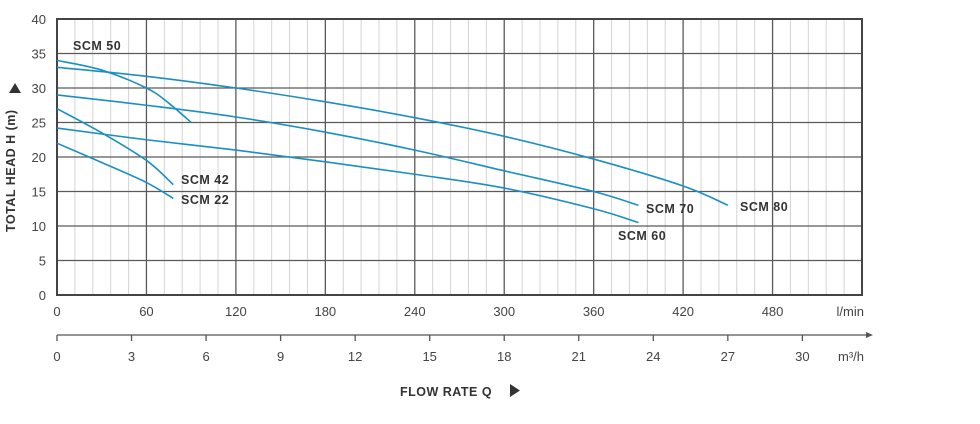  Describe the element at coordinates (15, 88) in the screenshot. I see `y-axis-arrow-icon` at that location.